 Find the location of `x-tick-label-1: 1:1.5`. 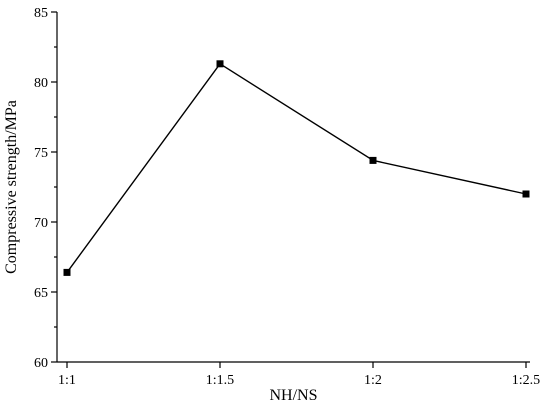

x-tick-label-1: 1:1.5 is located at coordinates (220, 380).